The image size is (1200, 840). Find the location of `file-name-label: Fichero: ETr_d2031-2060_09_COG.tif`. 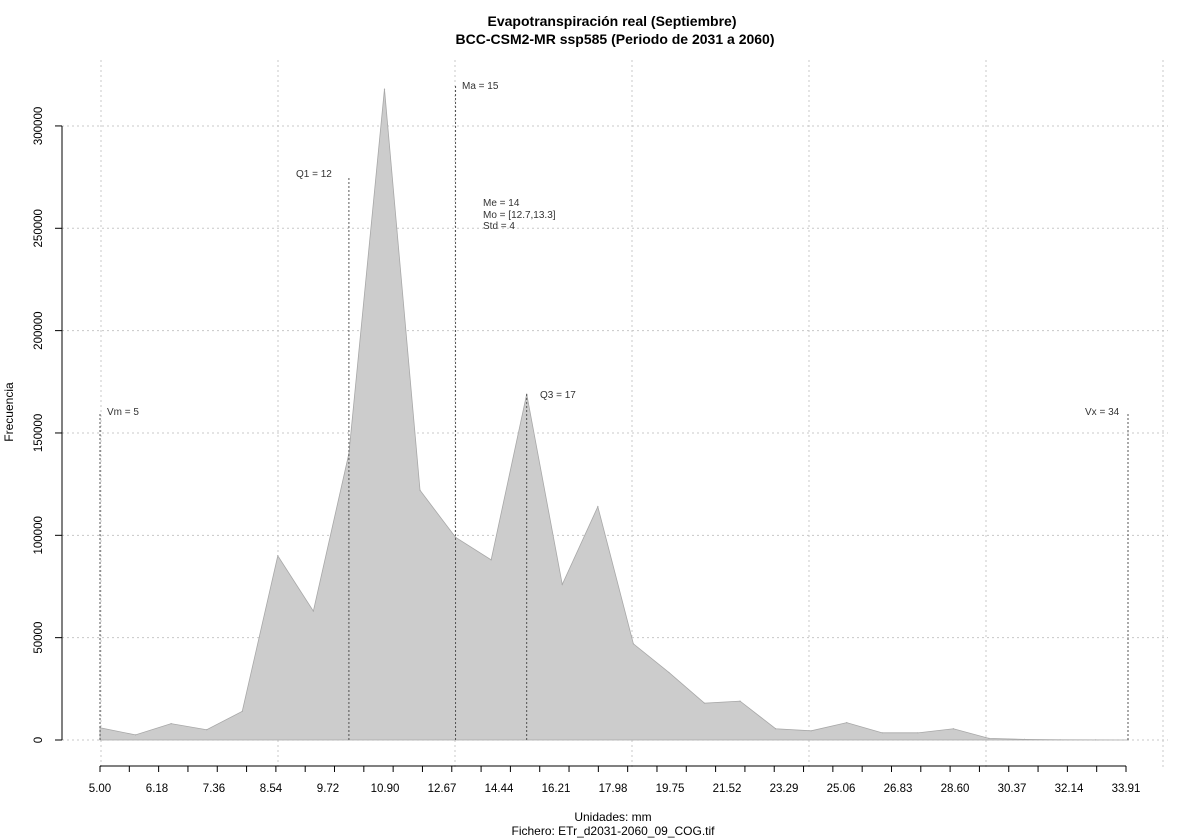

file-name-label: Fichero: ETr_d2031-2060_09_COG.tif is located at coordinates (614, 831).